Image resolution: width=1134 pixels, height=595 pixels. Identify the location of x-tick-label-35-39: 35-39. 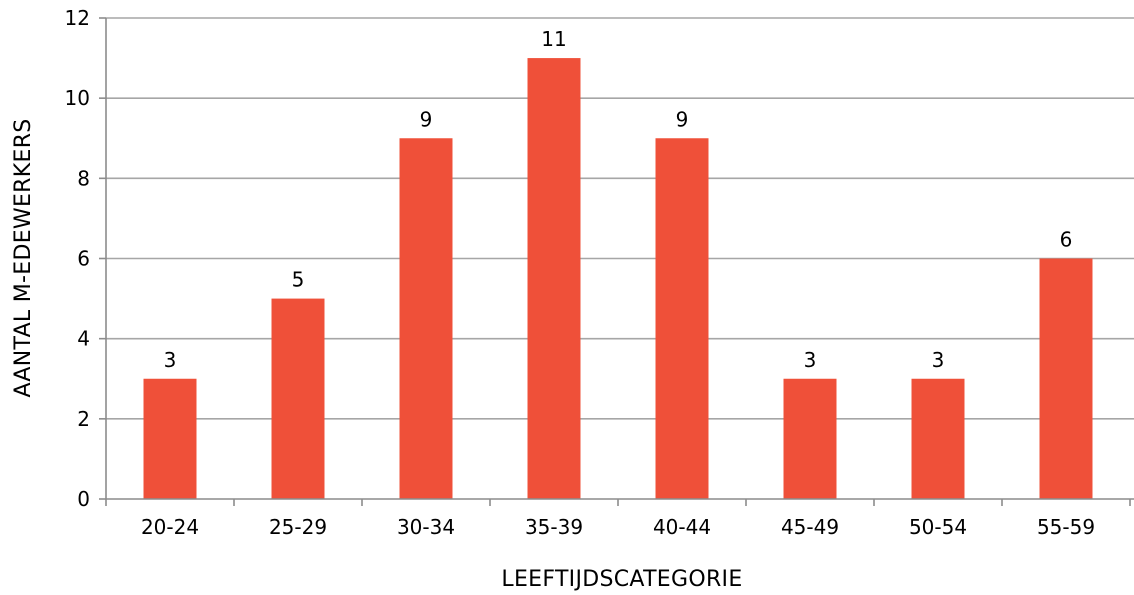
(554, 527).